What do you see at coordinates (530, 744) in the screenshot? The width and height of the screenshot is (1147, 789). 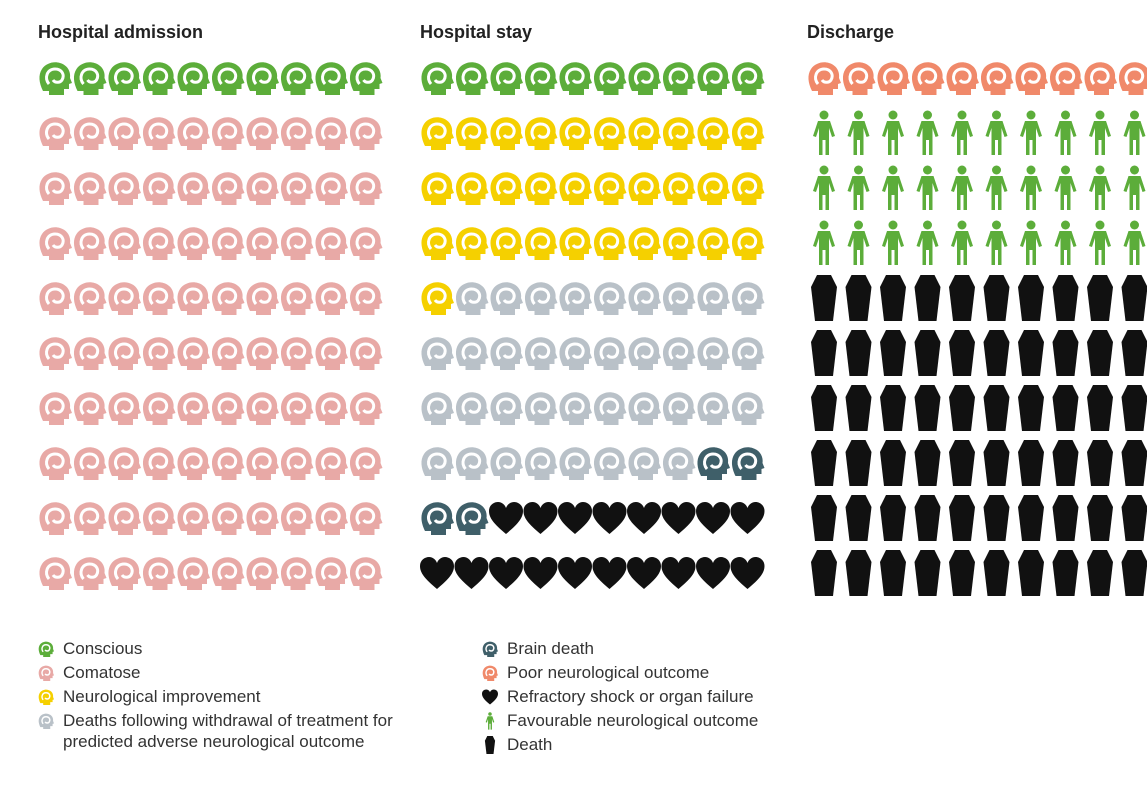 I see `legend-label: Death` at bounding box center [530, 744].